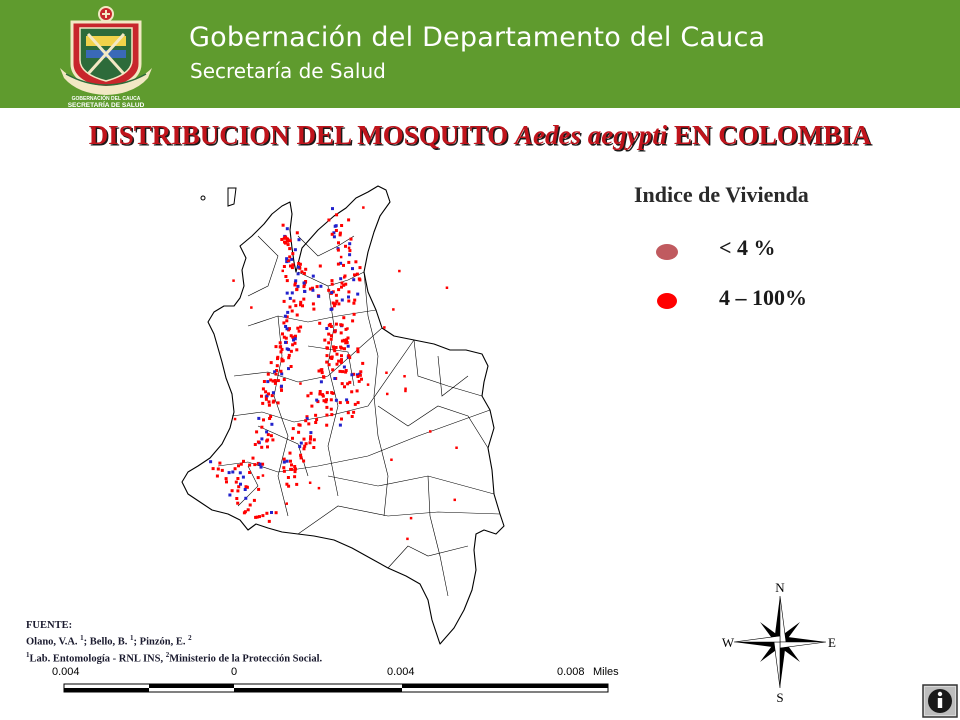  What do you see at coordinates (940, 701) in the screenshot?
I see `info-button` at bounding box center [940, 701].